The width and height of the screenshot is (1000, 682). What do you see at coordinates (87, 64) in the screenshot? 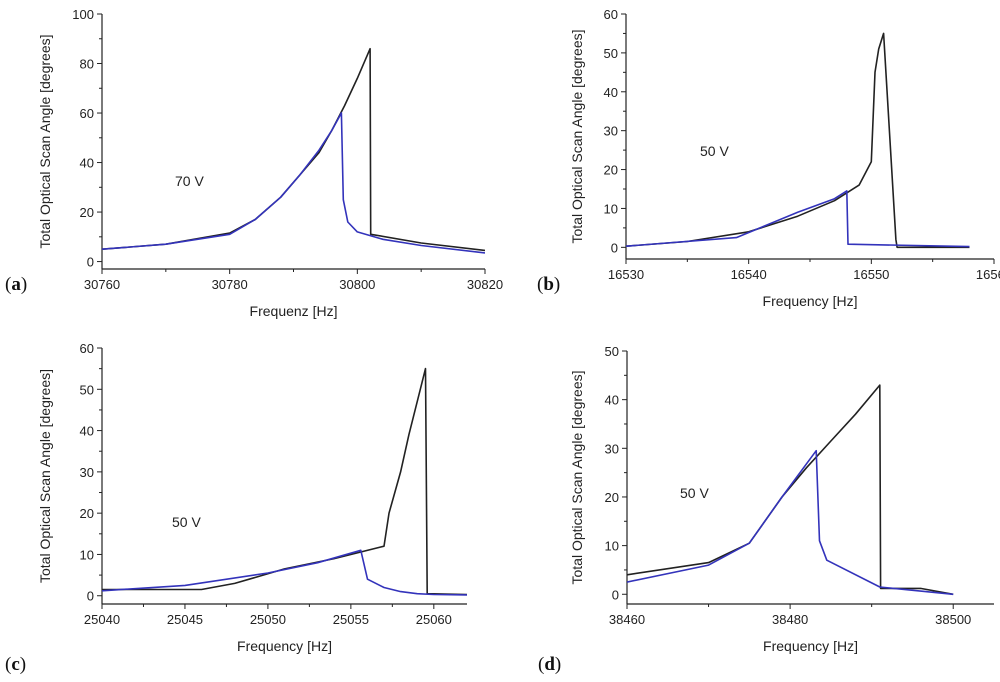
I see `y-tick-label: 80` at bounding box center [87, 64].